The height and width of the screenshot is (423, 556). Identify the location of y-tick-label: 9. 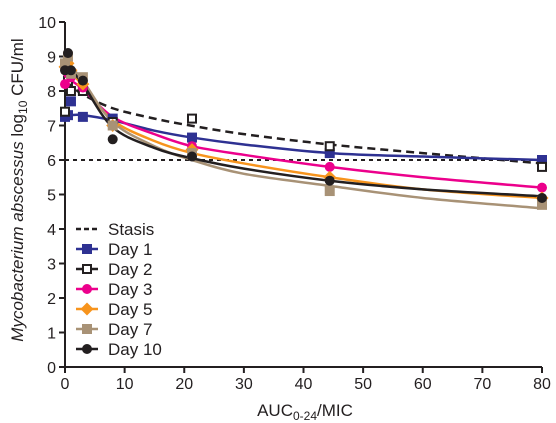
(51, 58).